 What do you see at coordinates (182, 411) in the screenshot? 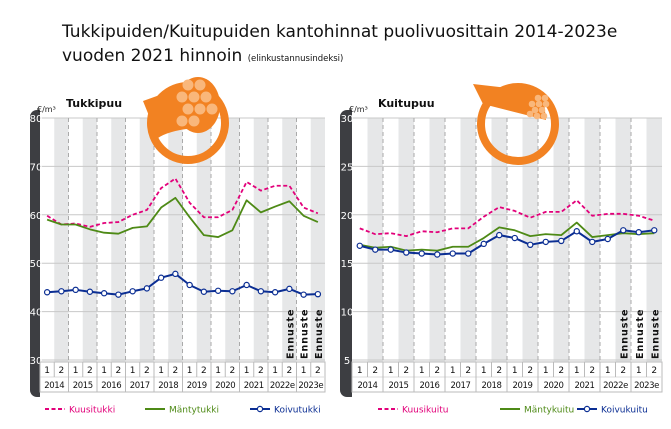
I see `legend-item-mäntytukki: Mäntytukki` at bounding box center [182, 411].